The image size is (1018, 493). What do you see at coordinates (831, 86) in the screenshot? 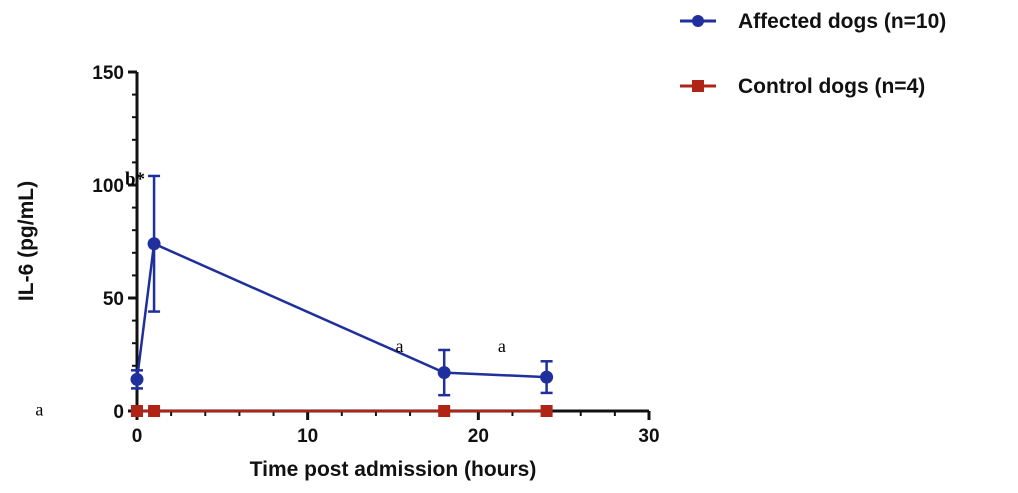
I see `legend-label-control: Control dogs (n=4)` at bounding box center [831, 86].